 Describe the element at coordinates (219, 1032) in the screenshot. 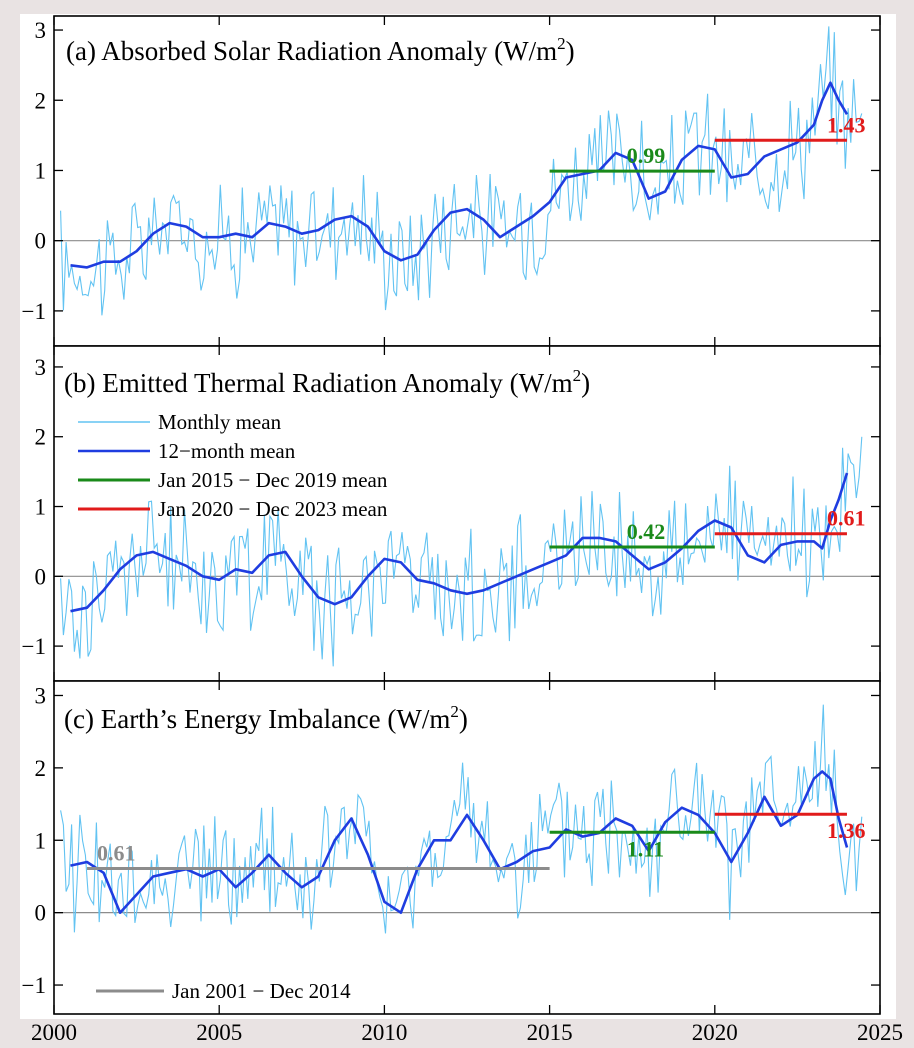

I see `x-tick-label: 2005` at that location.